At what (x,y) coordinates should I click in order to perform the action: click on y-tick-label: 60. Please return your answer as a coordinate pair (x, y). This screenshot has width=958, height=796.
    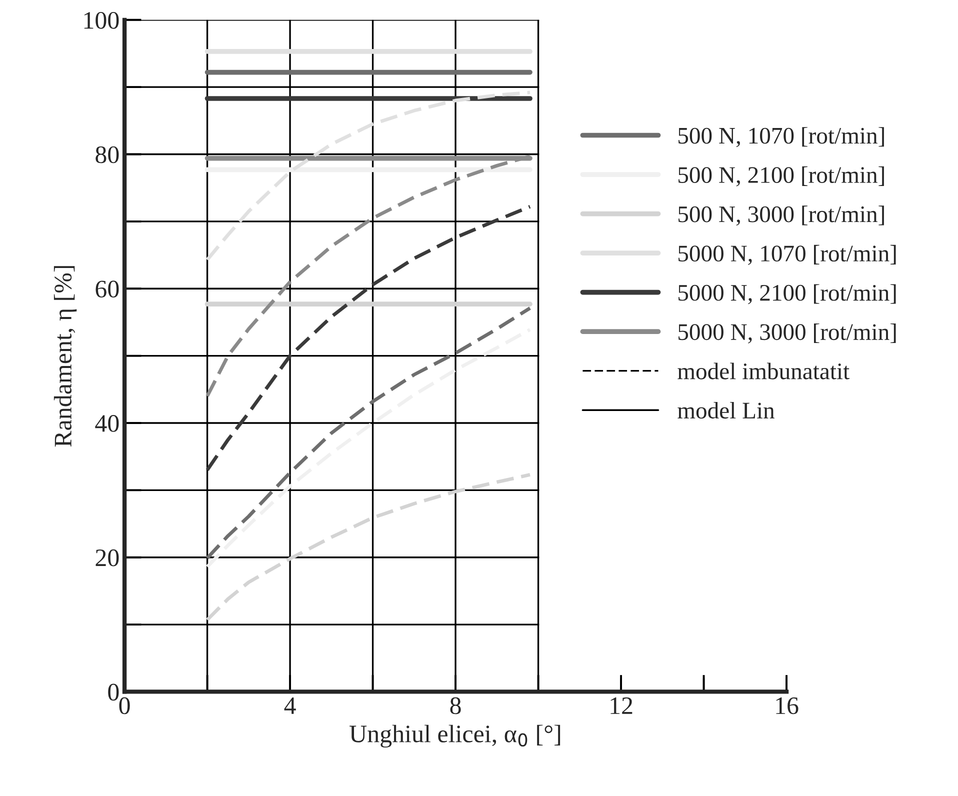
    Looking at the image, I should click on (107, 289).